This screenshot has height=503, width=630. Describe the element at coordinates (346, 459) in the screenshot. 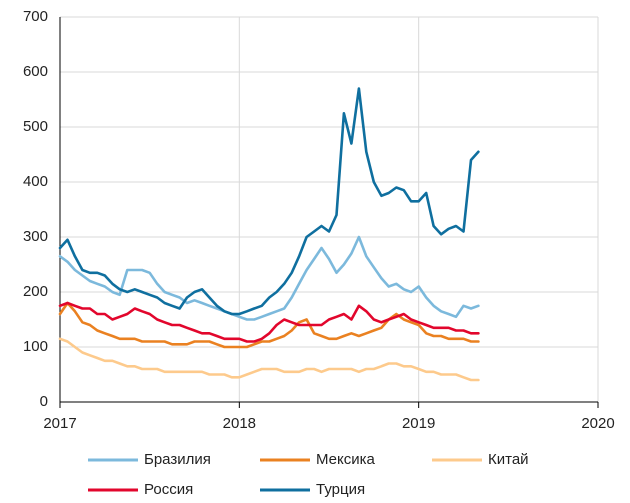

I see `legend-label: Мексика` at that location.